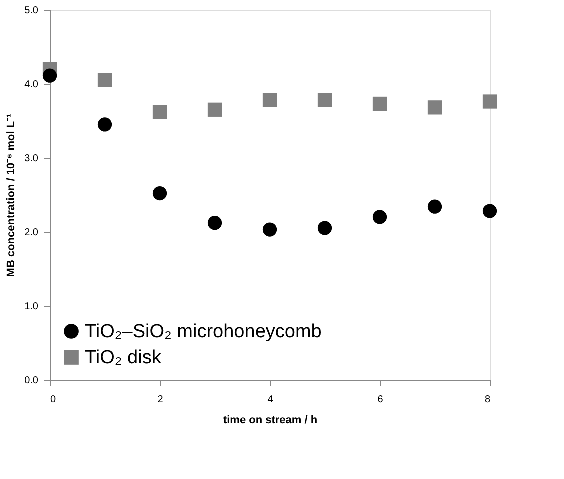 The image size is (564, 479). Describe the element at coordinates (31, 307) in the screenshot. I see `y-tick-label: 1.0` at that location.